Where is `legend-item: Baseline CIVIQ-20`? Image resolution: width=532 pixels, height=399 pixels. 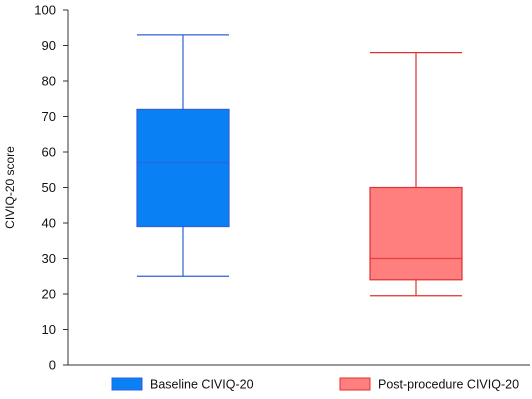 legend-item: Baseline CIVIQ-20 is located at coordinates (182, 384).